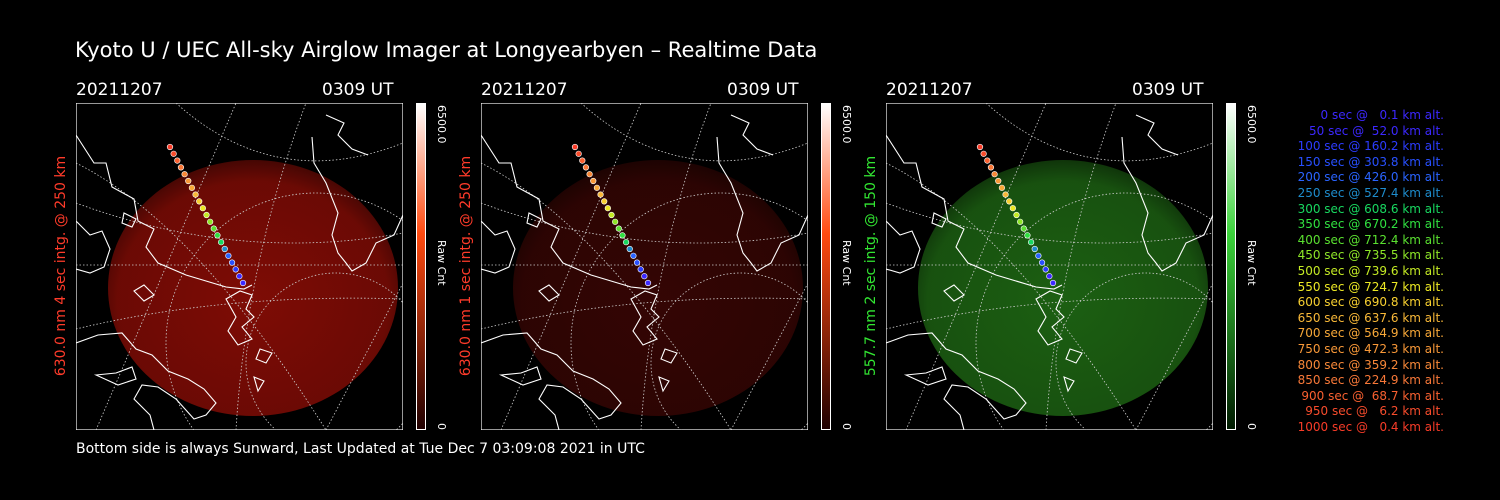 The image size is (1500, 500). Describe the element at coordinates (524, 90) in the screenshot. I see `panel-date: 20211207` at that location.